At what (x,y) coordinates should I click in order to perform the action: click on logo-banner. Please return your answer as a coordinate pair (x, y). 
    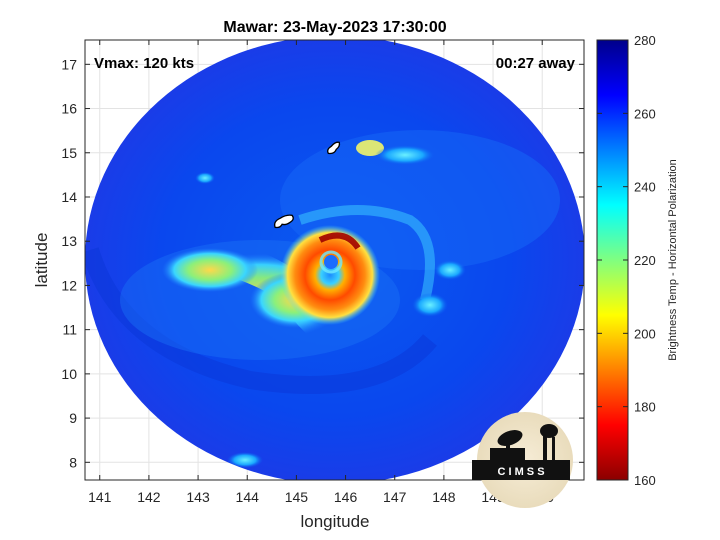
    Looking at the image, I should click on (521, 470).